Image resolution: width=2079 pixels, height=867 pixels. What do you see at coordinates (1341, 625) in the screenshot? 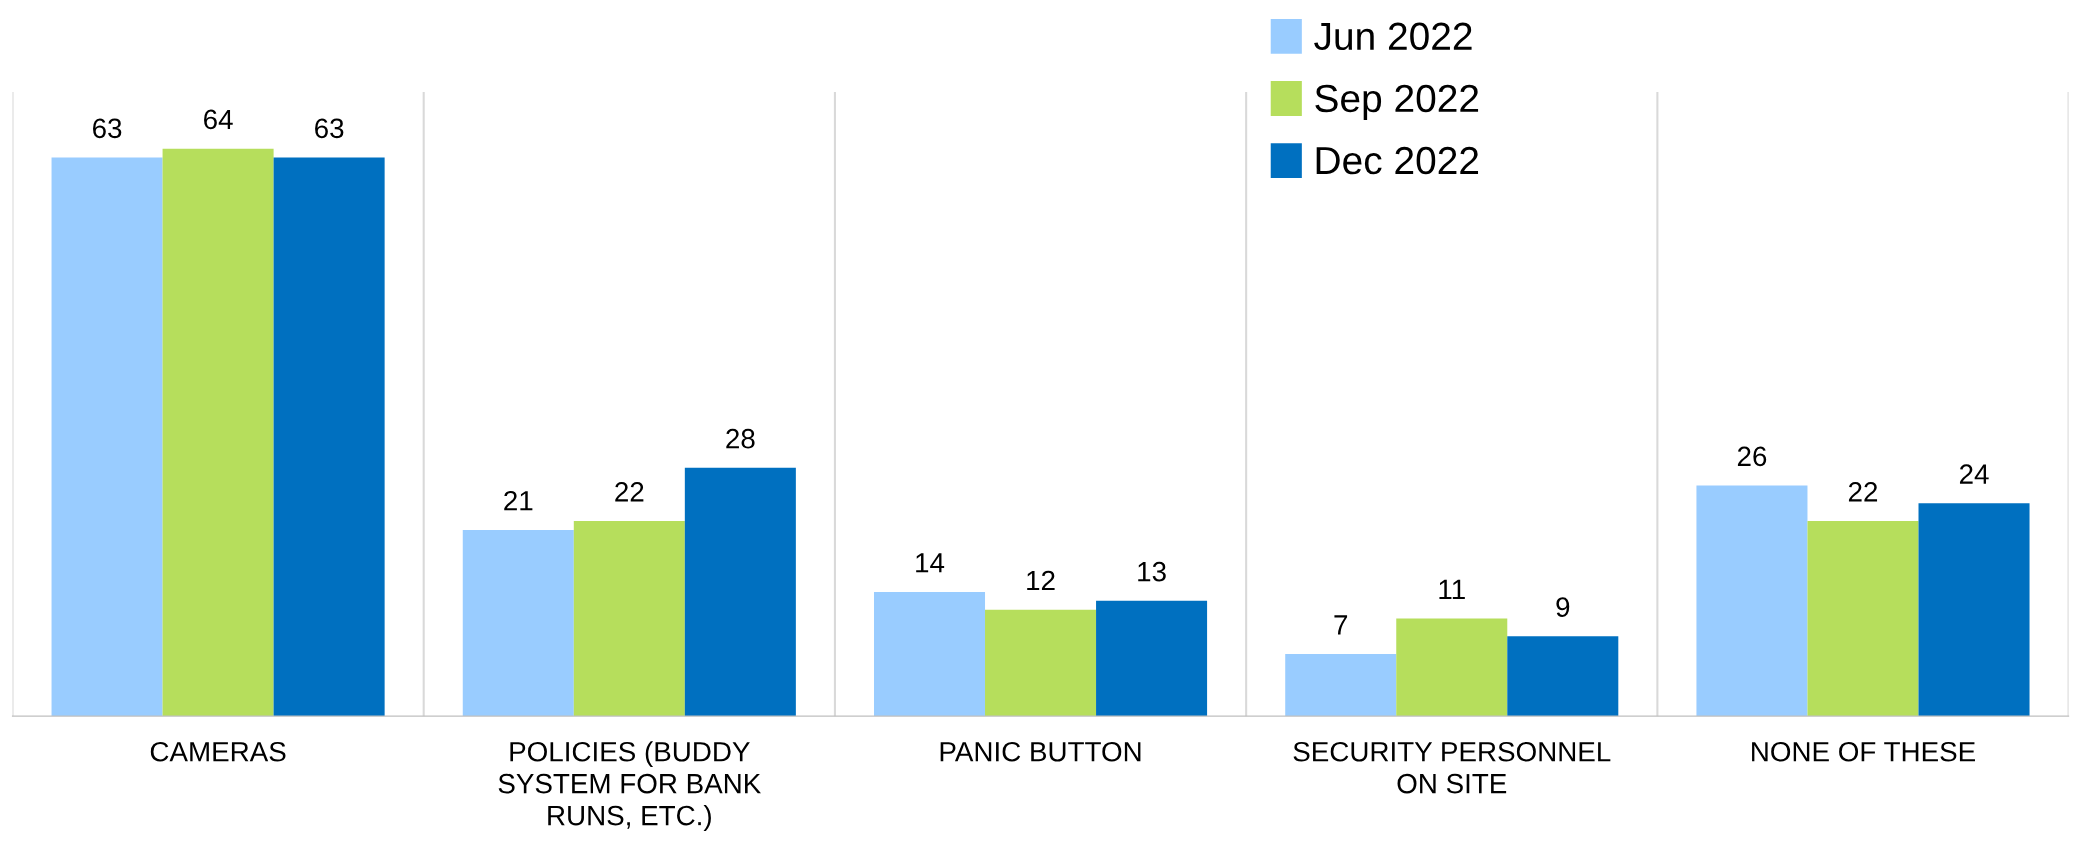
I see `data-label: 7` at bounding box center [1341, 625].